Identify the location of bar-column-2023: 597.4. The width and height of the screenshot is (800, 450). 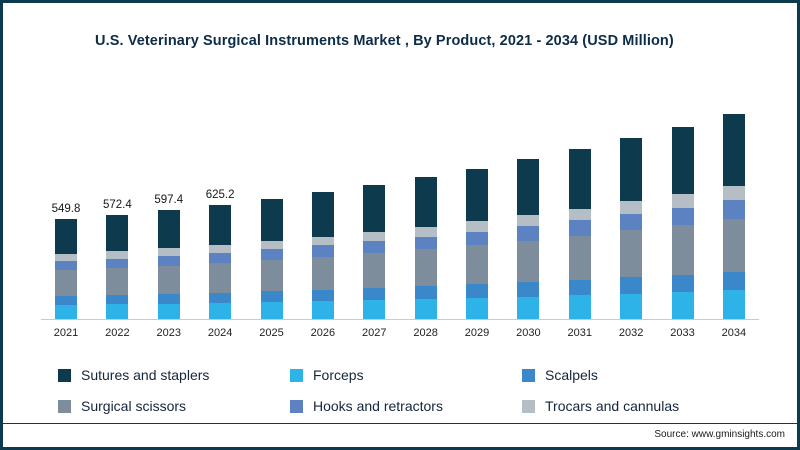
(169, 256).